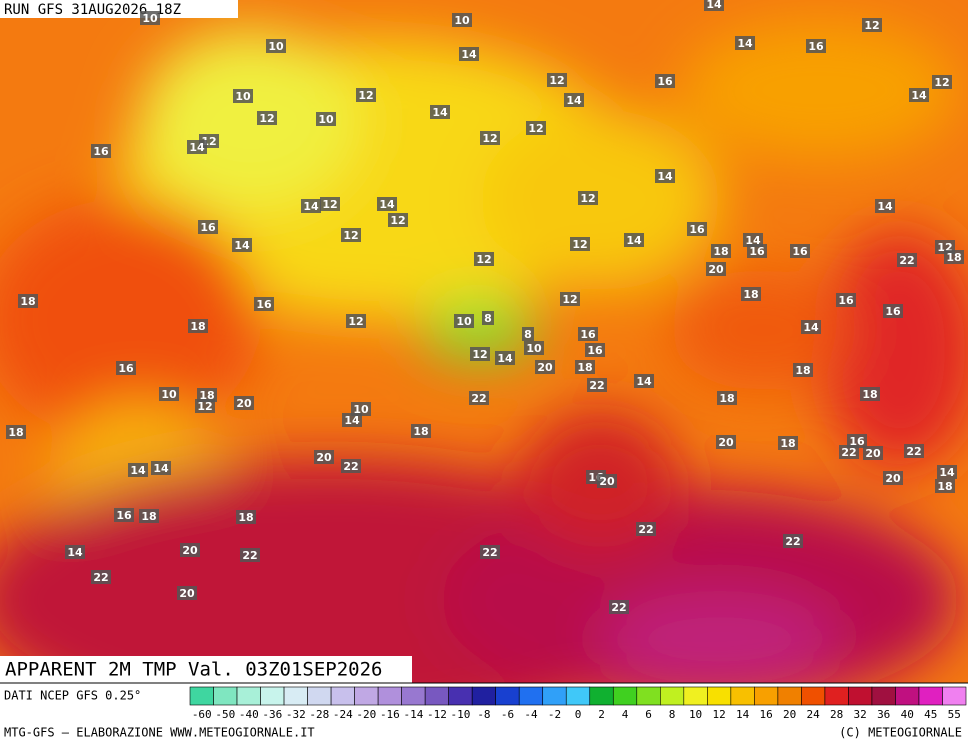  What do you see at coordinates (366, 714) in the screenshot?
I see `legend-label: -20` at bounding box center [366, 714].